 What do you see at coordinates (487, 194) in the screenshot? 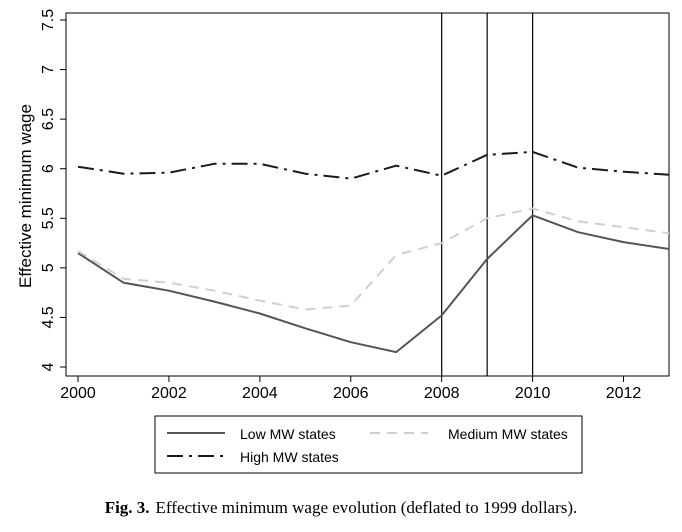
I see `vertical-reference-lines` at bounding box center [487, 194].